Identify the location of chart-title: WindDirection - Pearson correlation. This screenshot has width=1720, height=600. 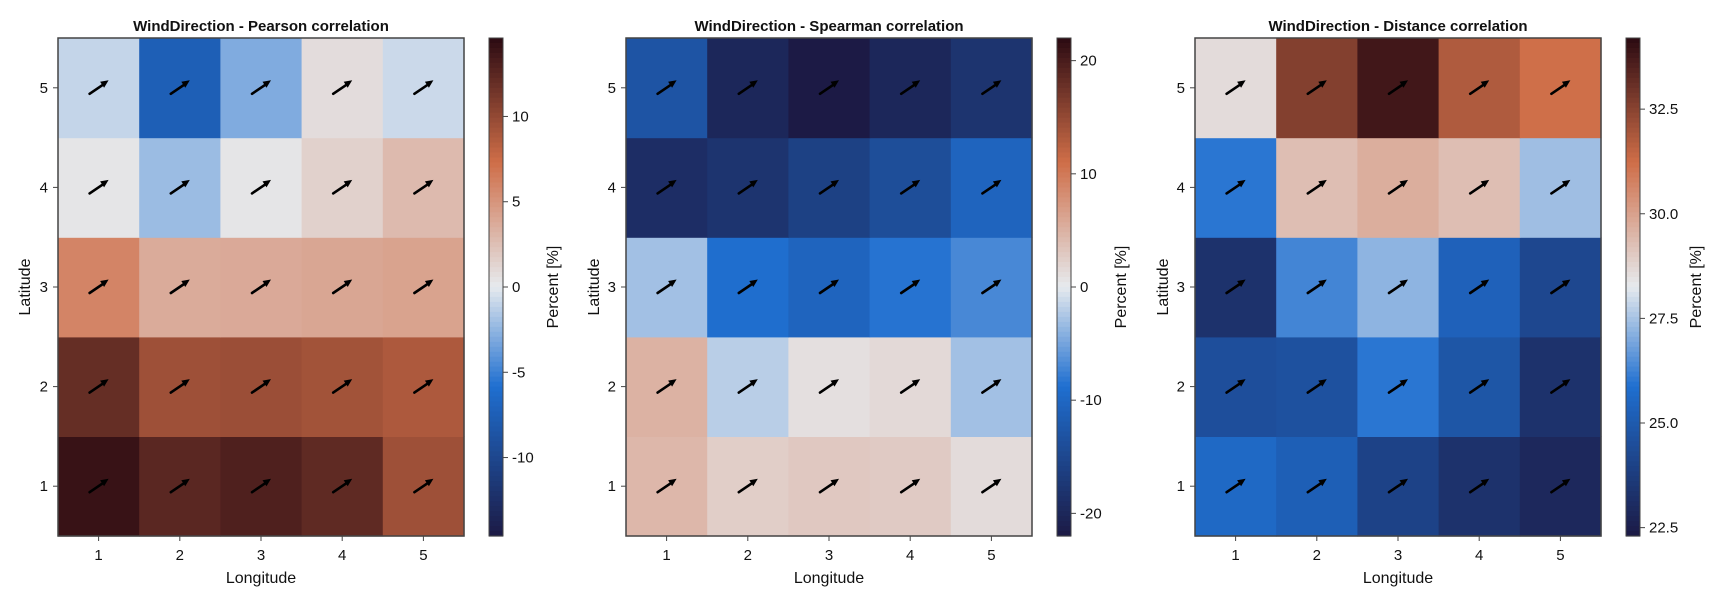
(261, 26).